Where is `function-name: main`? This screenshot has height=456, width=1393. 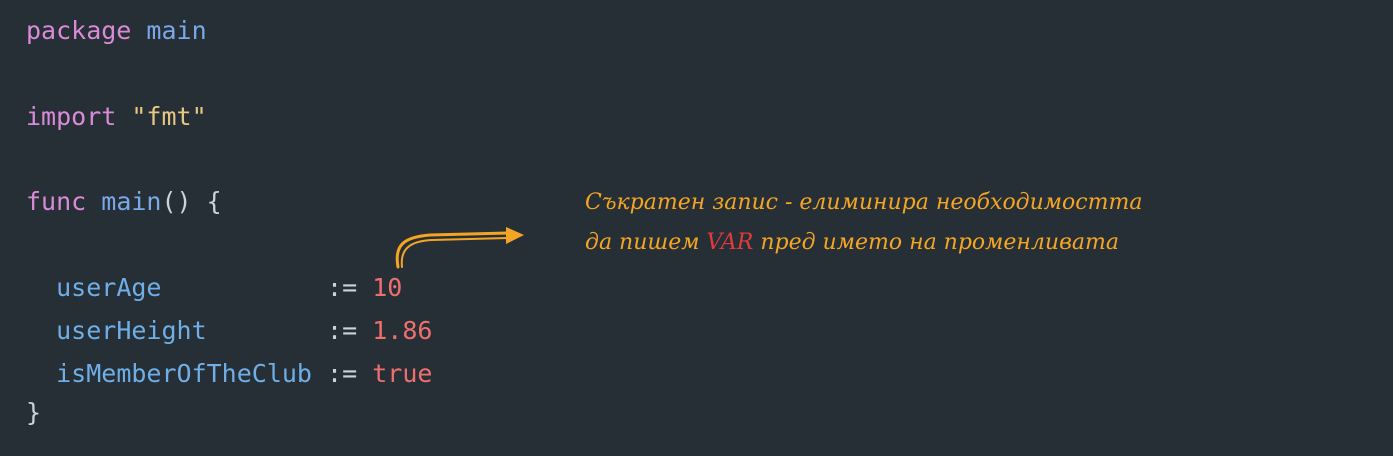 function-name: main is located at coordinates (131, 201).